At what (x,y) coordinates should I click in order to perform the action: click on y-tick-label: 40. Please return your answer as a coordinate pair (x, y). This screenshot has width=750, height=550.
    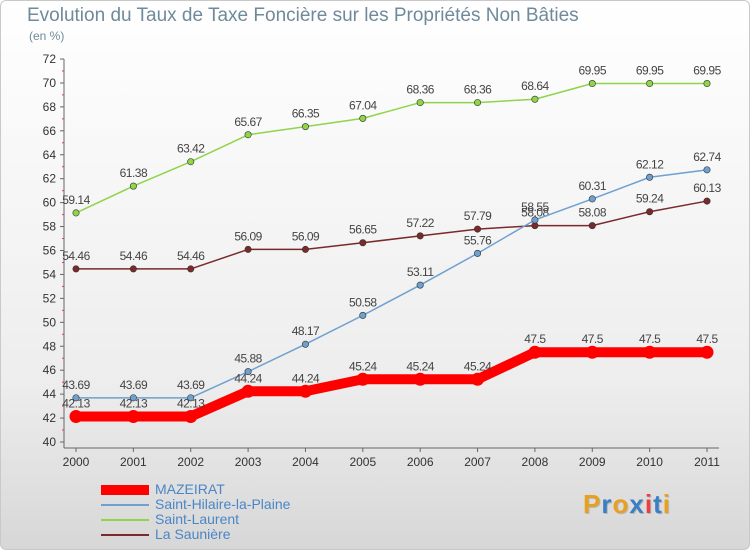
    Looking at the image, I should click on (50, 442).